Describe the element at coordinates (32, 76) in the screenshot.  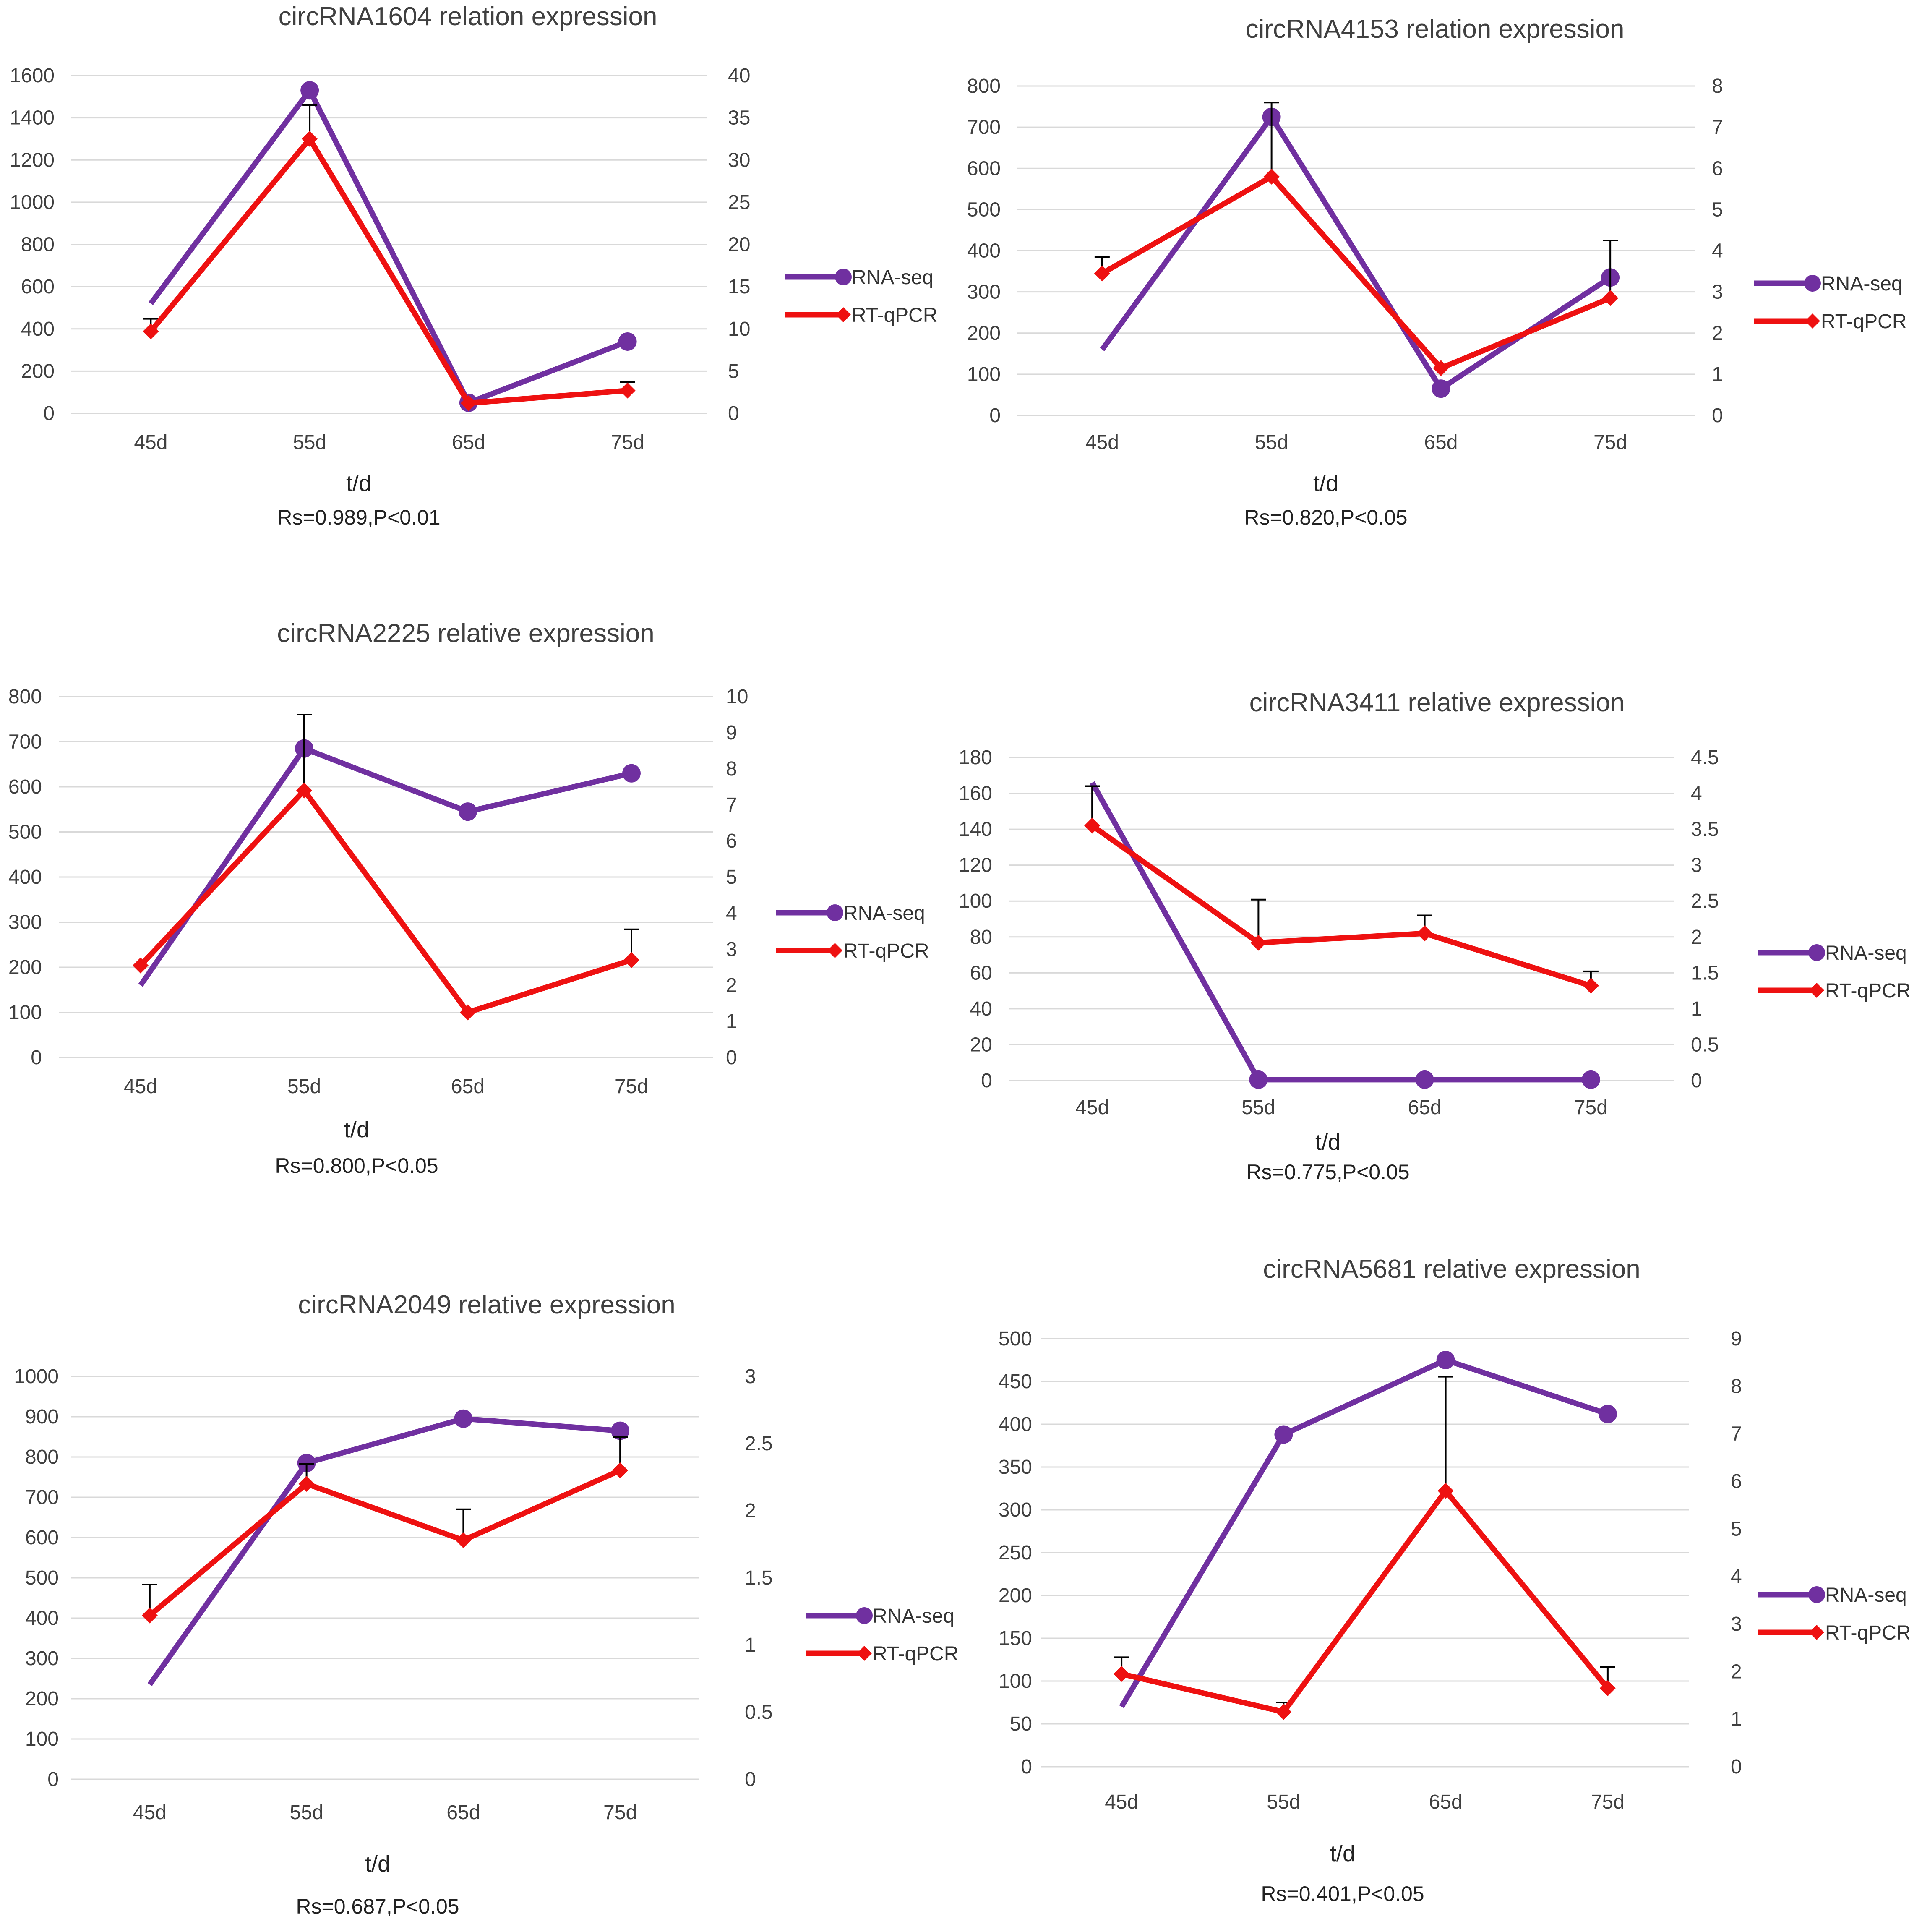
I see `left-tick-label: 1600` at that location.